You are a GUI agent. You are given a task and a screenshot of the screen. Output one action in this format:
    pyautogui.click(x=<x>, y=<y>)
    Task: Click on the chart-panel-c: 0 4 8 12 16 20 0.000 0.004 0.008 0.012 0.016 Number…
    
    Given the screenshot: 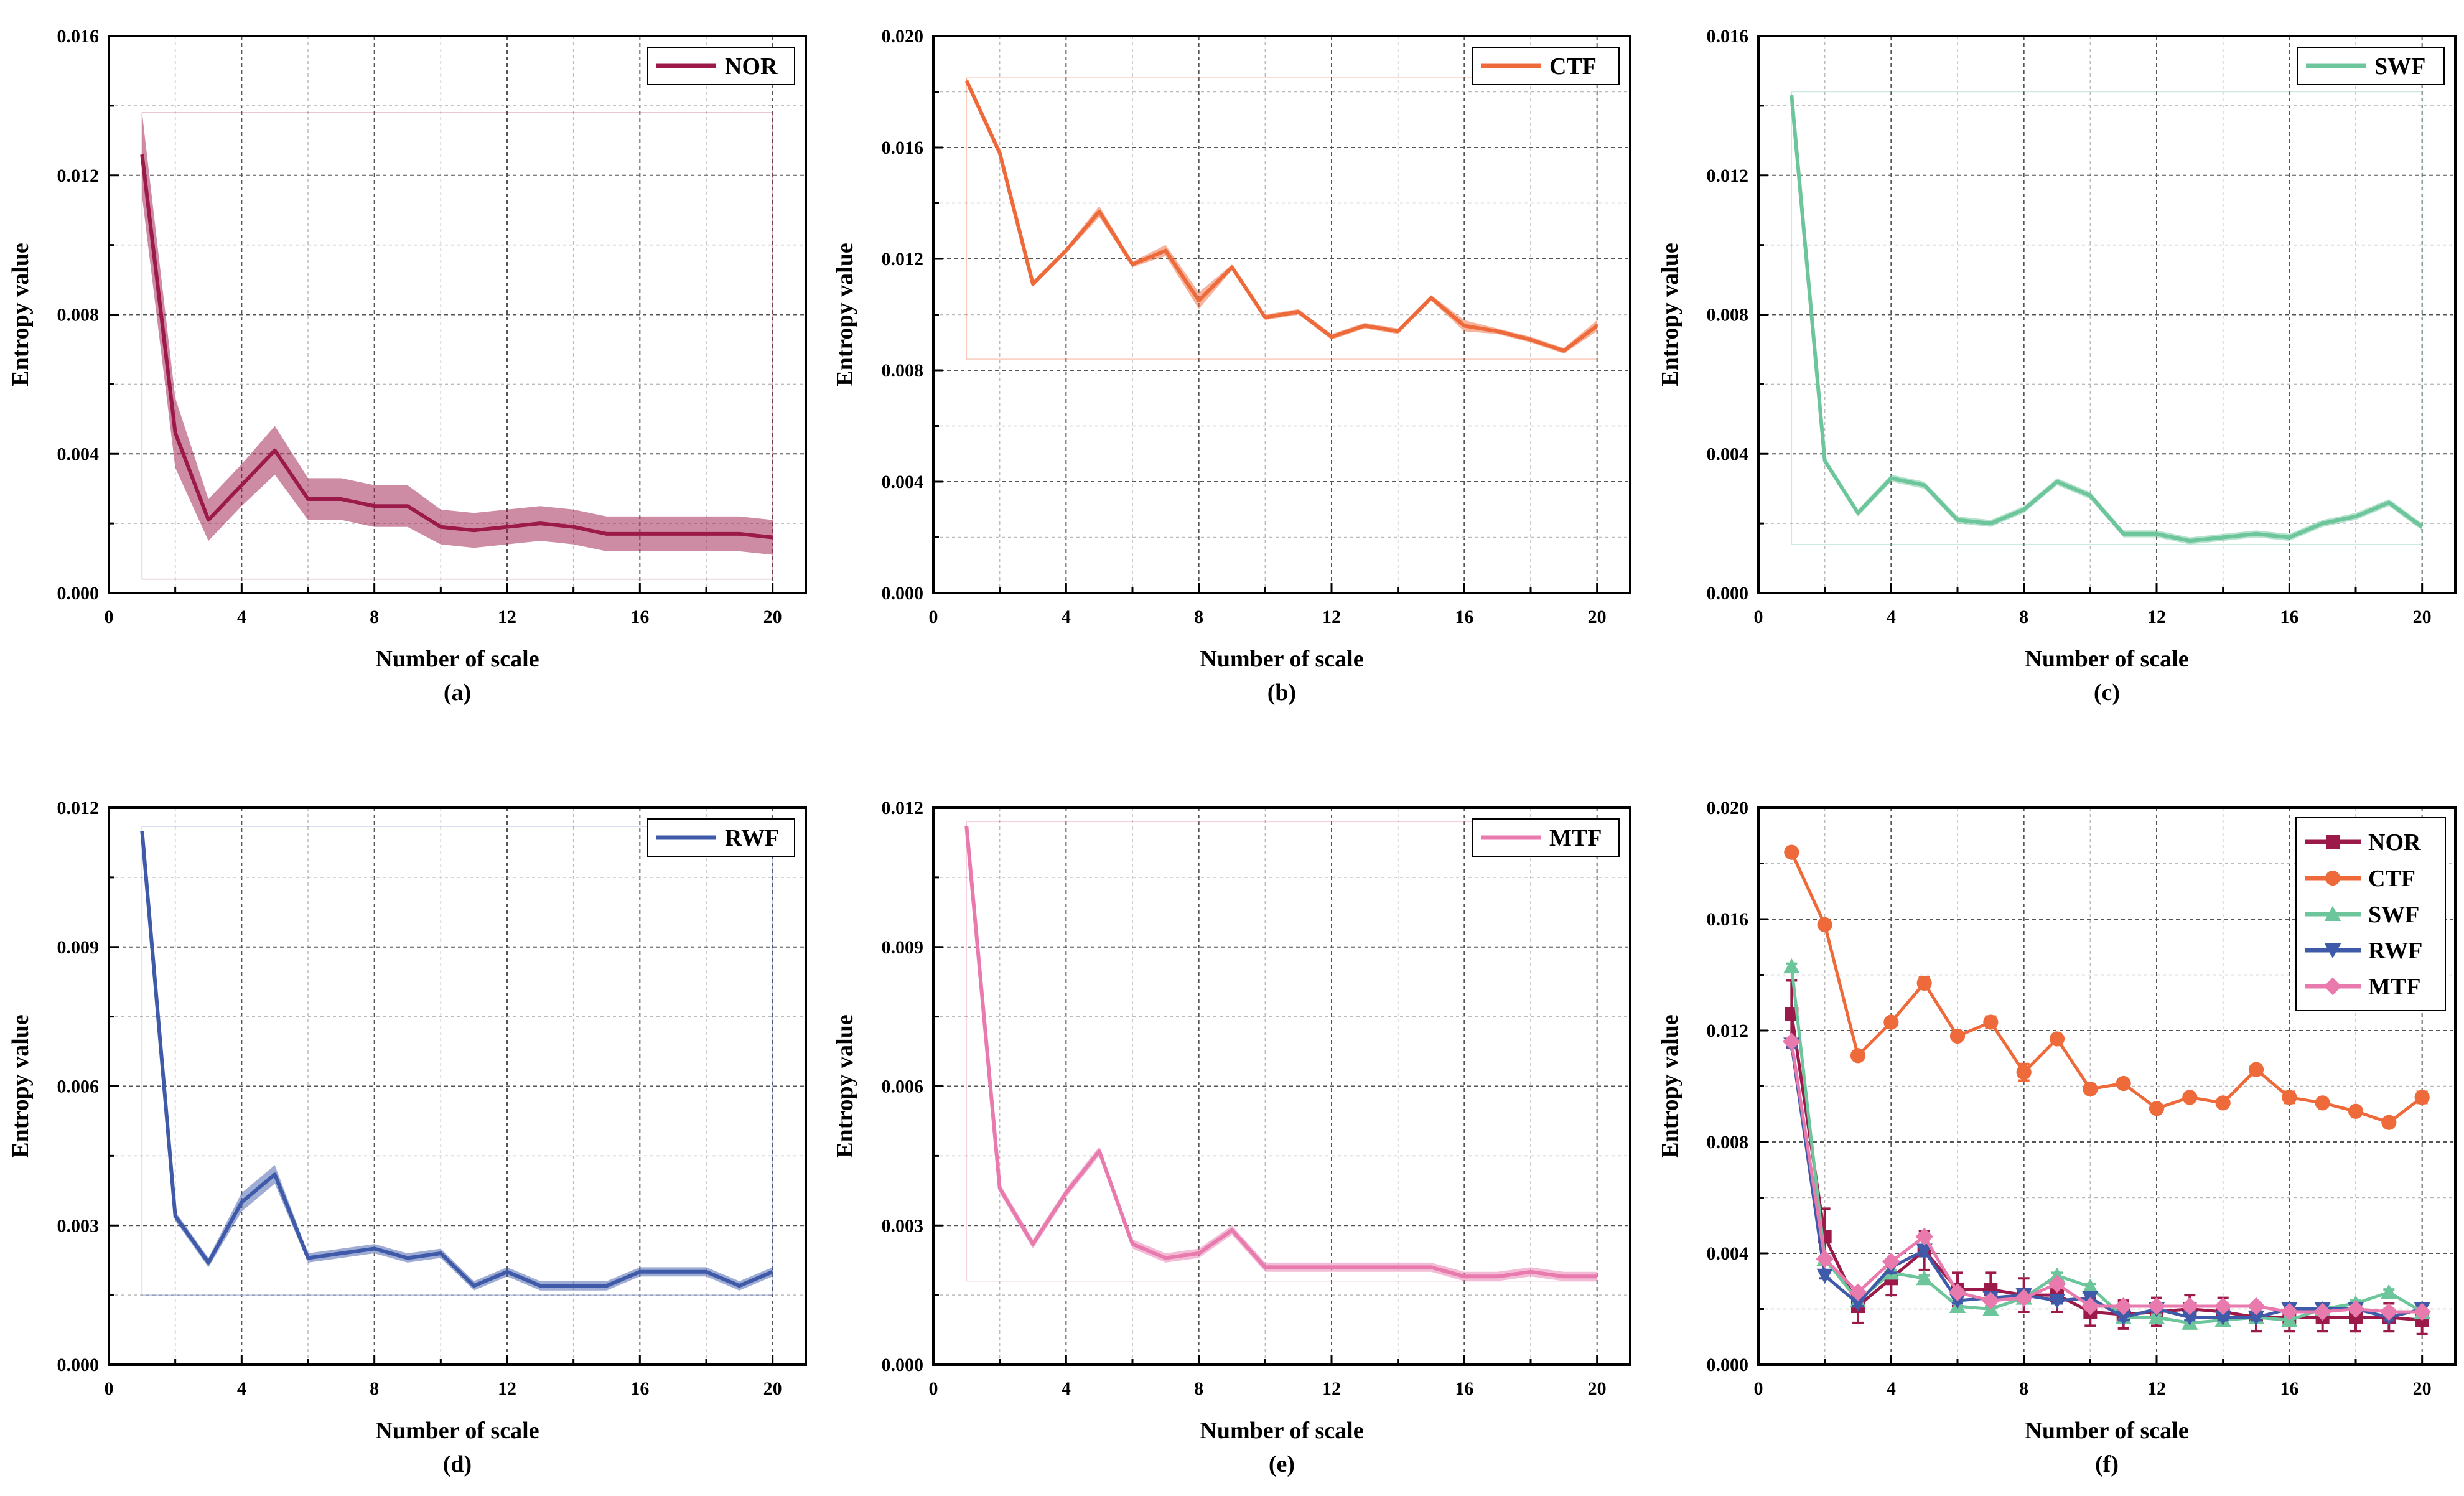 What is the action you would take?
    pyautogui.click(x=2057, y=366)
    